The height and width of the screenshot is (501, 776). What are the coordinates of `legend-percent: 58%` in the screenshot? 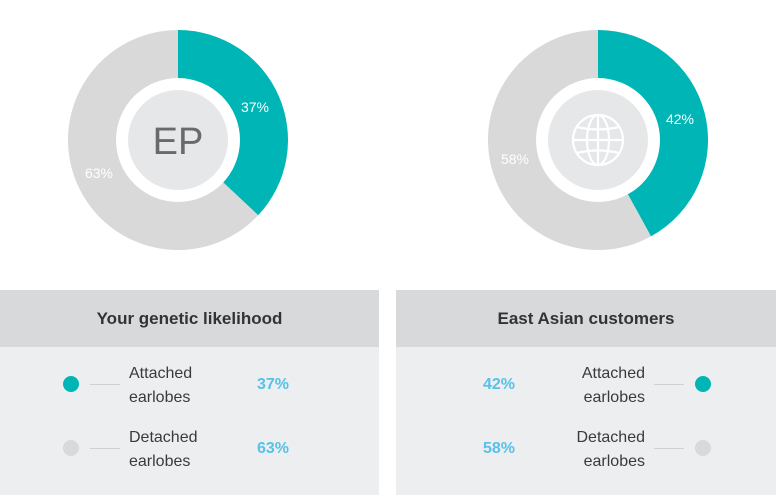 It's located at (499, 448).